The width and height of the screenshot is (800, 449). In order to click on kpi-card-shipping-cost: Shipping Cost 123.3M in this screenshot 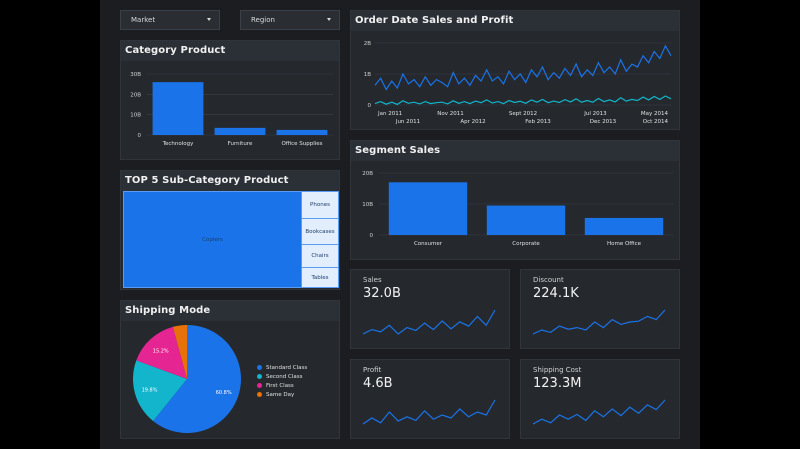, I will do `click(600, 399)`.